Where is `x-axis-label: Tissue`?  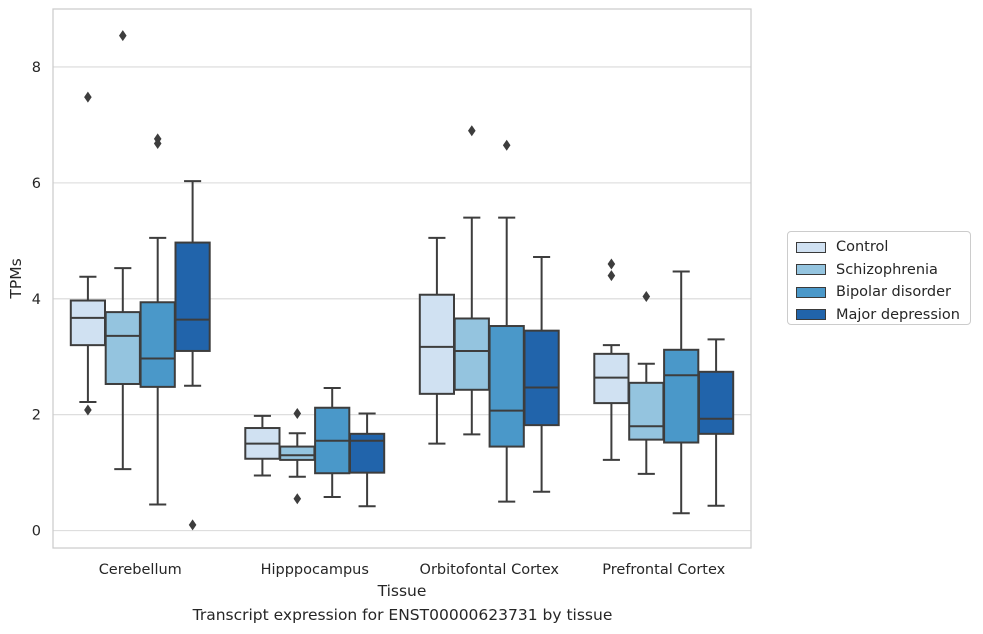 x-axis-label: Tissue is located at coordinates (402, 591).